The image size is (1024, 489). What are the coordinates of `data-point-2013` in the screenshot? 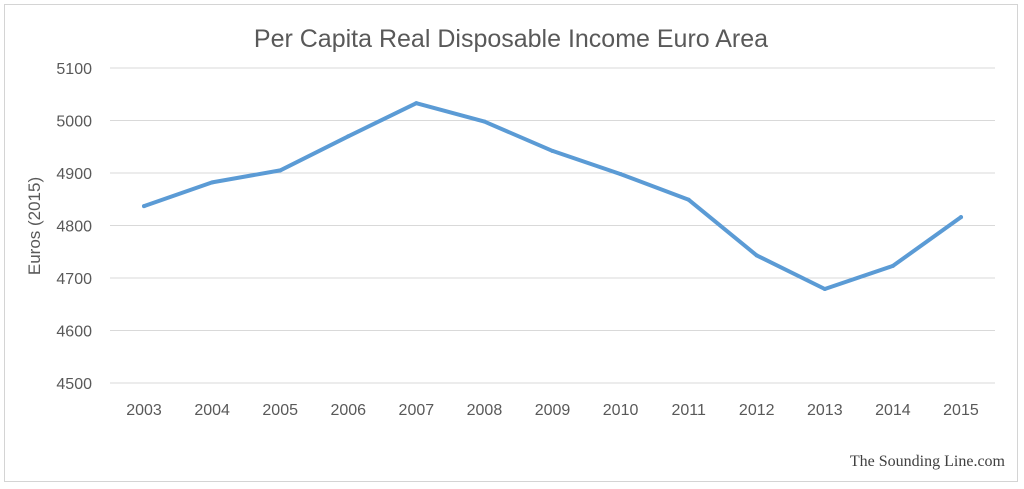 It's located at (824, 289).